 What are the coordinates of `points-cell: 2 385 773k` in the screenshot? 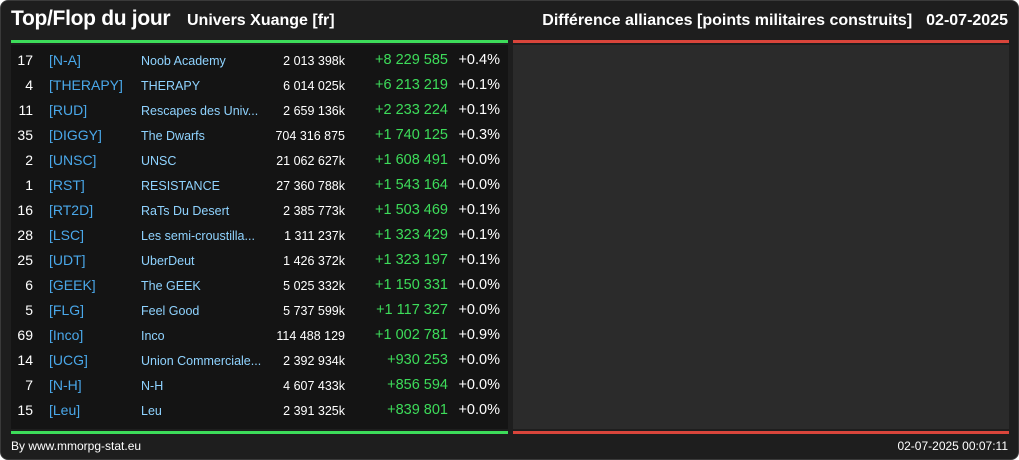 It's located at (314, 211).